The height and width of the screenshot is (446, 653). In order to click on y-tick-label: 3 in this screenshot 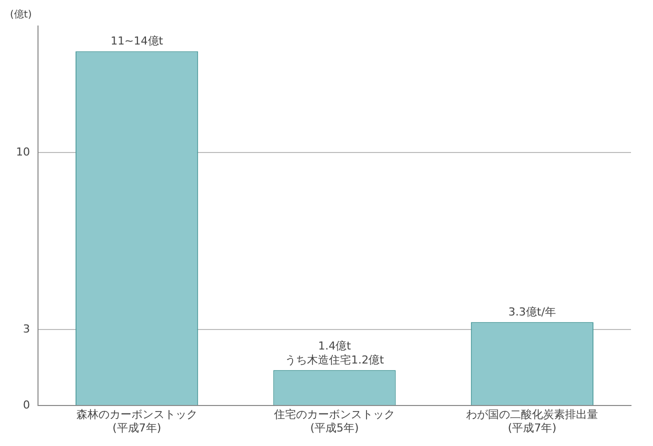, I will do `click(26, 329)`.